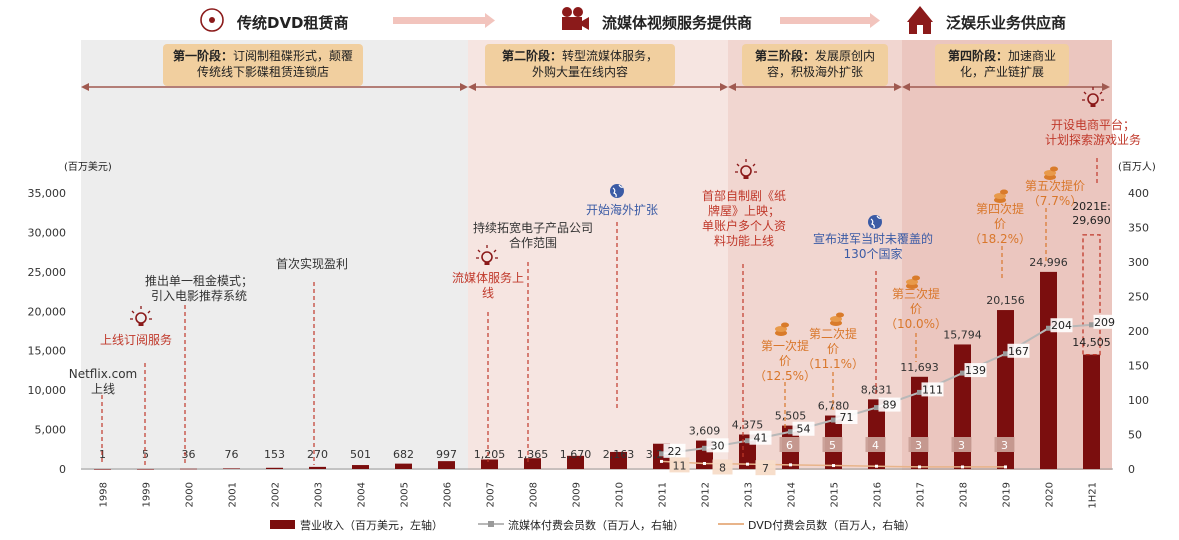  Describe the element at coordinates (877, 389) in the screenshot. I see `revenue-value-label: 8,831` at that location.